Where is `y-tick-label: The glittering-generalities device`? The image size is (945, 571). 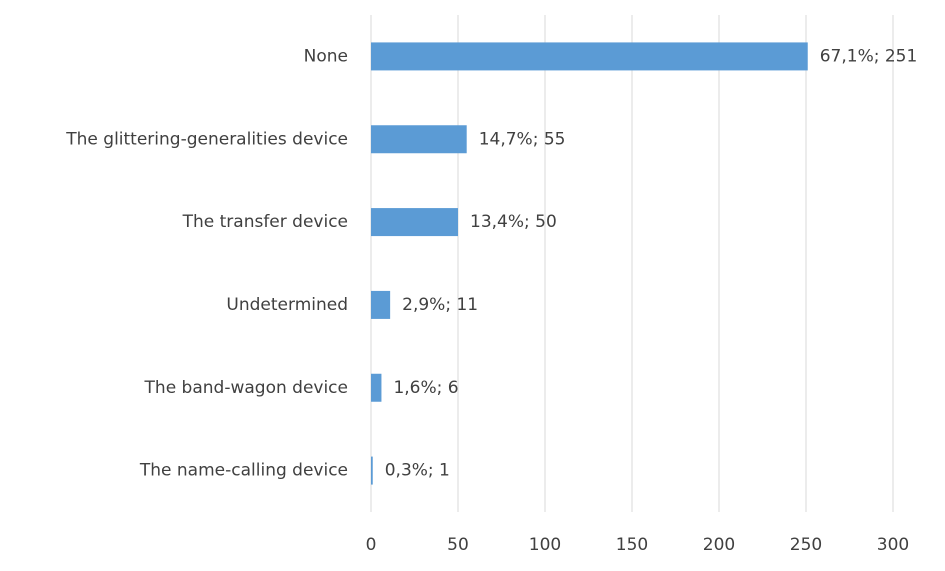
y-tick-label: The glittering-generalities device is located at coordinates (206, 139).